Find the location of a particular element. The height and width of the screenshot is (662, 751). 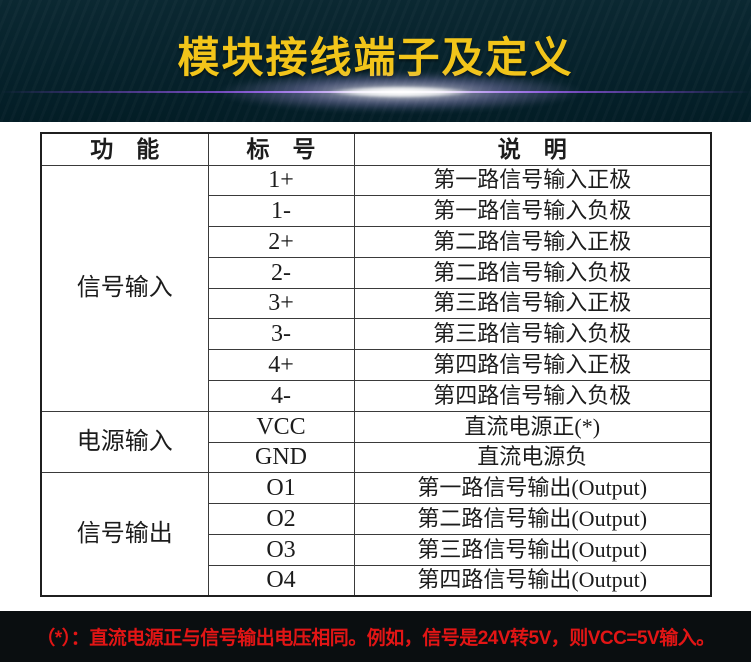

function-cell: 电源输入 is located at coordinates (124, 442).